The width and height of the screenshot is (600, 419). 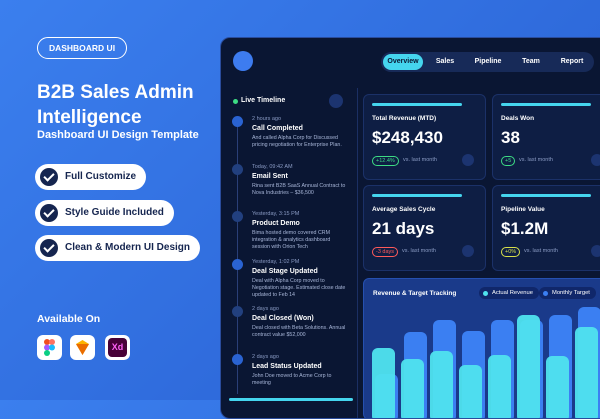 I want to click on timeline-time: Yesterday, 3:15 PM, so click(x=275, y=214).